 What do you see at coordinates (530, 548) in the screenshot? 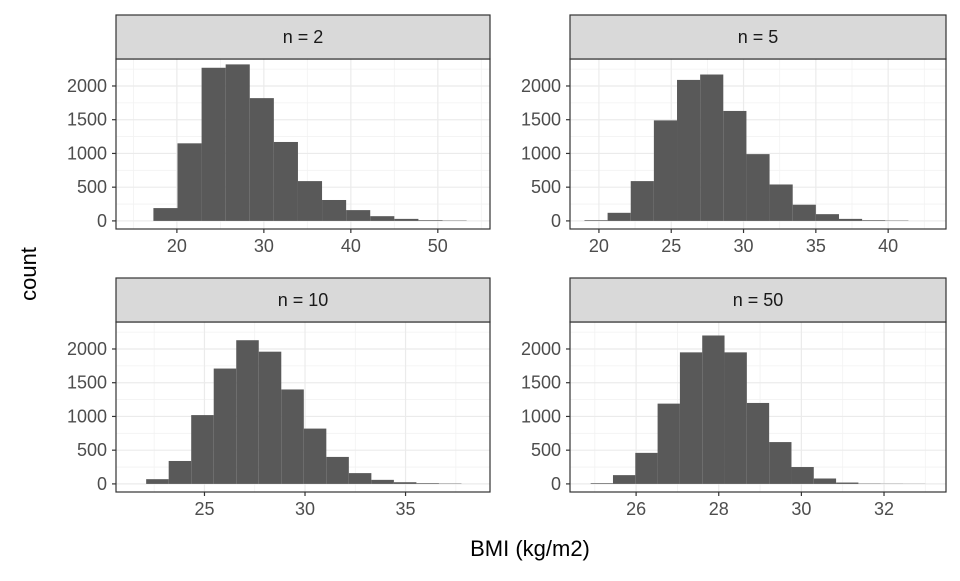
I see `x-axis-title: BMI (kg/m2)` at bounding box center [530, 548].